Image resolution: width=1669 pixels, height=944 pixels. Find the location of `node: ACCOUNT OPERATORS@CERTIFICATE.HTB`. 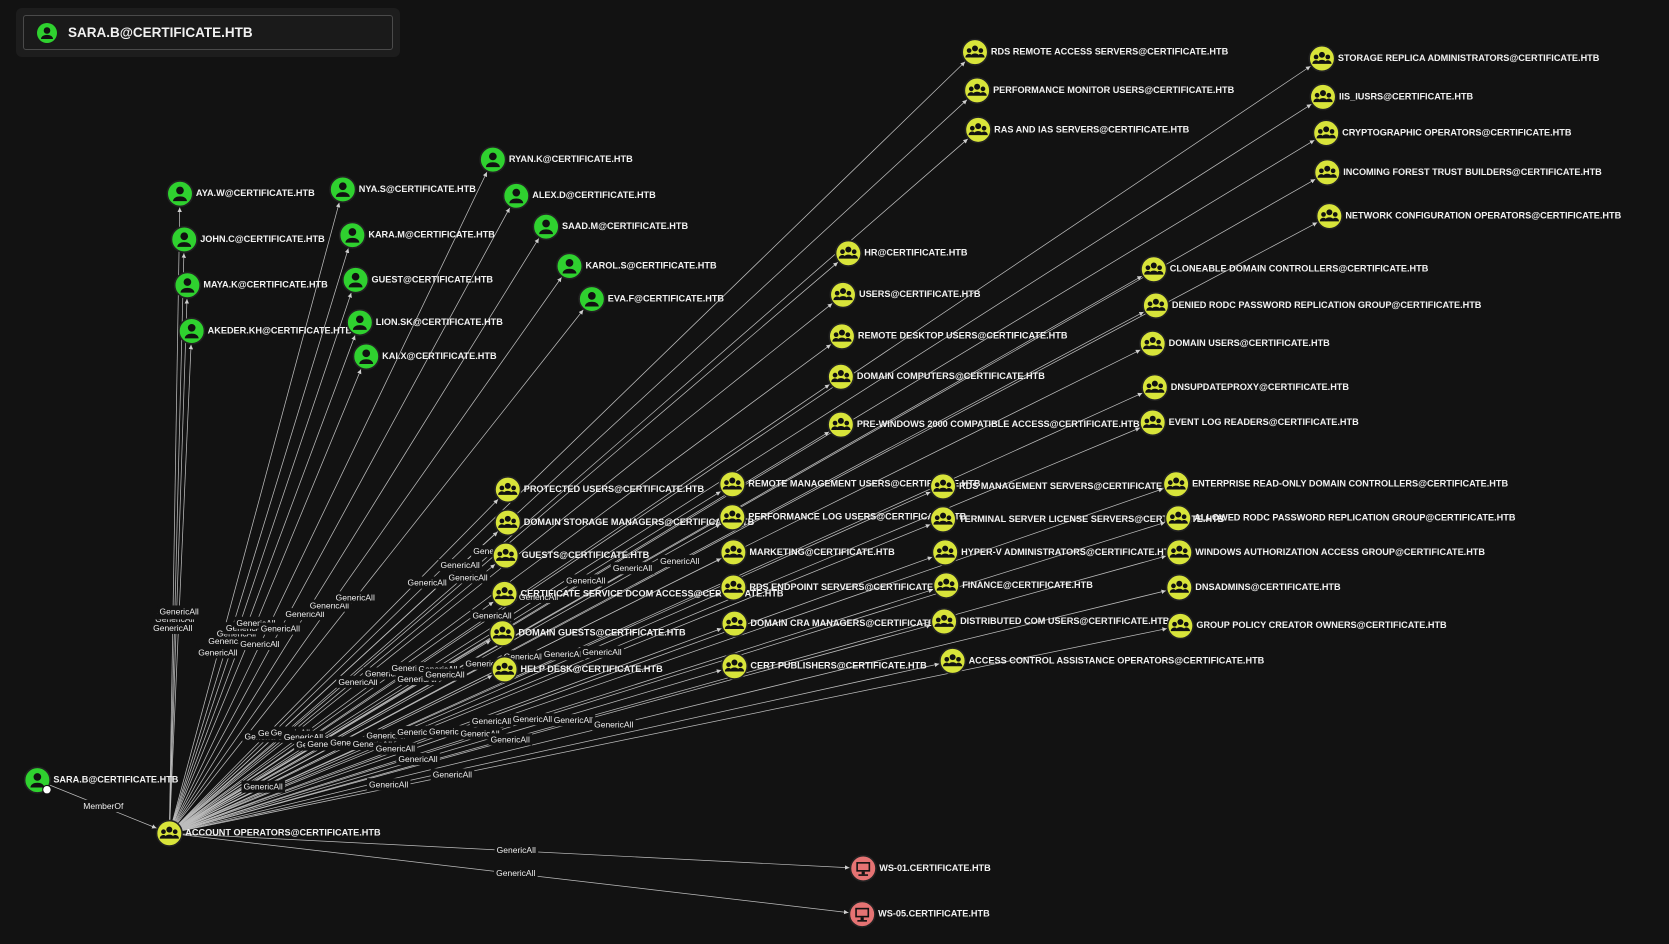

node: ACCOUNT OPERATORS@CERTIFICATE.HTB is located at coordinates (268, 833).